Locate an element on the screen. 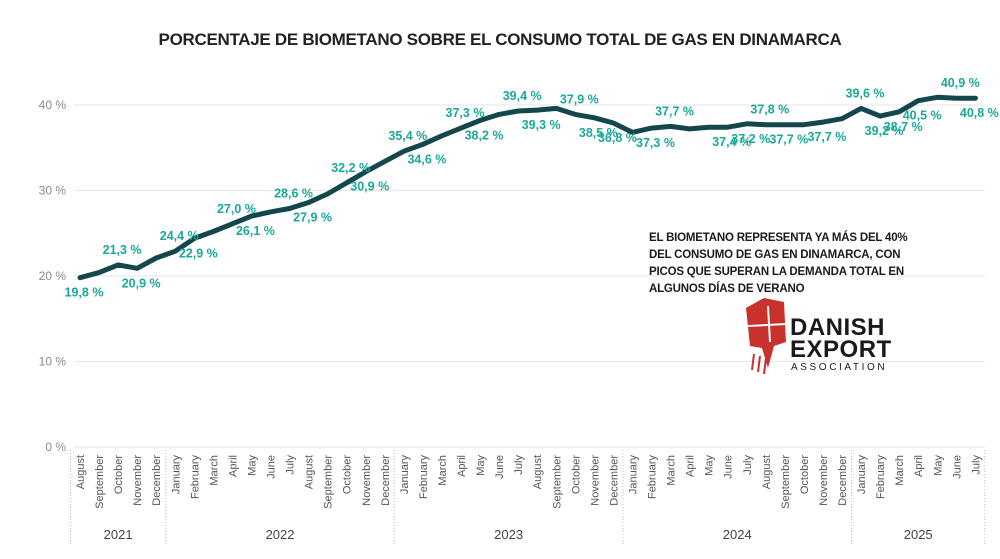 The height and width of the screenshot is (559, 1000). data-label: 39,4 % is located at coordinates (522, 96).